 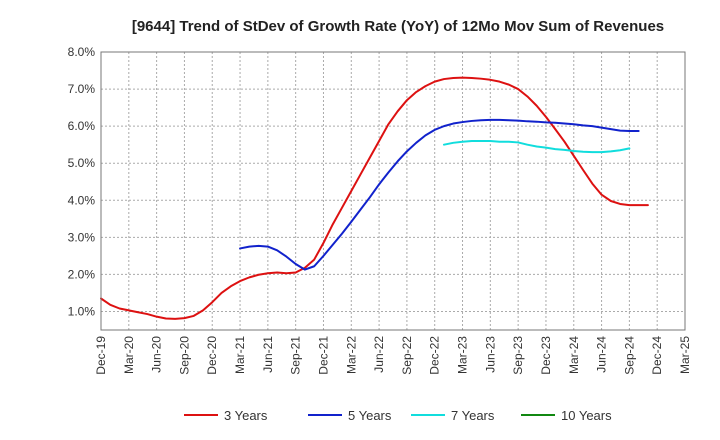 I want to click on y-tick-label: 3.0%, so click(x=82, y=237).